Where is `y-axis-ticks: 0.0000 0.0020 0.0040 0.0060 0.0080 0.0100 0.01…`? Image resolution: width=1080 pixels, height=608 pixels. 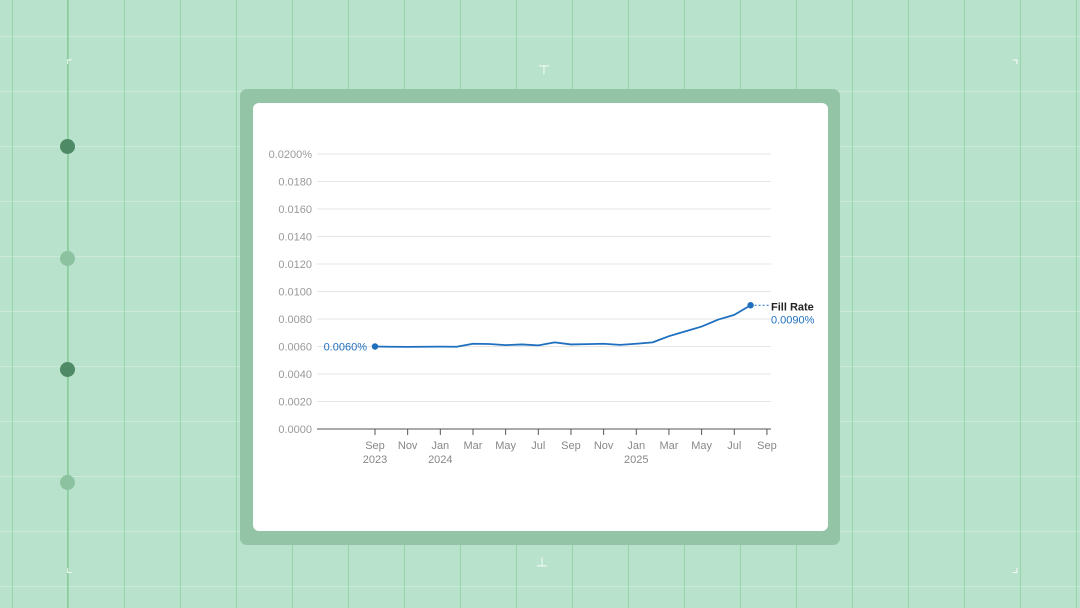
y-axis-ticks: 0.0000 0.0020 0.0040 0.0060 0.0080 0.0100 0.01… is located at coordinates (291, 292).